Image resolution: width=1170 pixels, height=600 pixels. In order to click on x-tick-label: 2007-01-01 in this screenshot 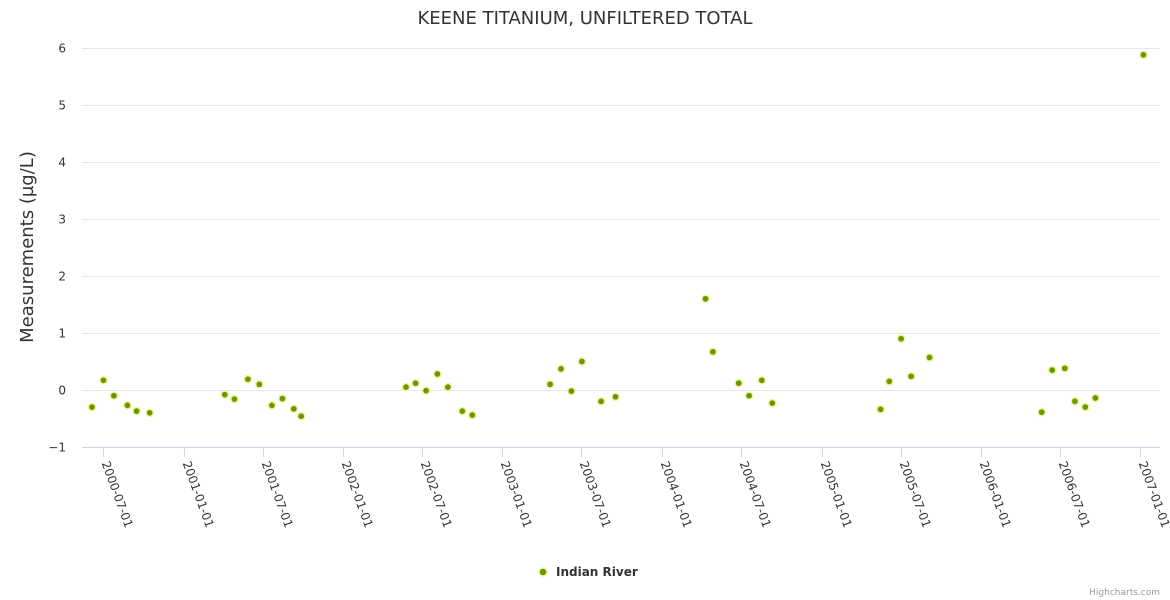, I will do `click(1153, 494)`.